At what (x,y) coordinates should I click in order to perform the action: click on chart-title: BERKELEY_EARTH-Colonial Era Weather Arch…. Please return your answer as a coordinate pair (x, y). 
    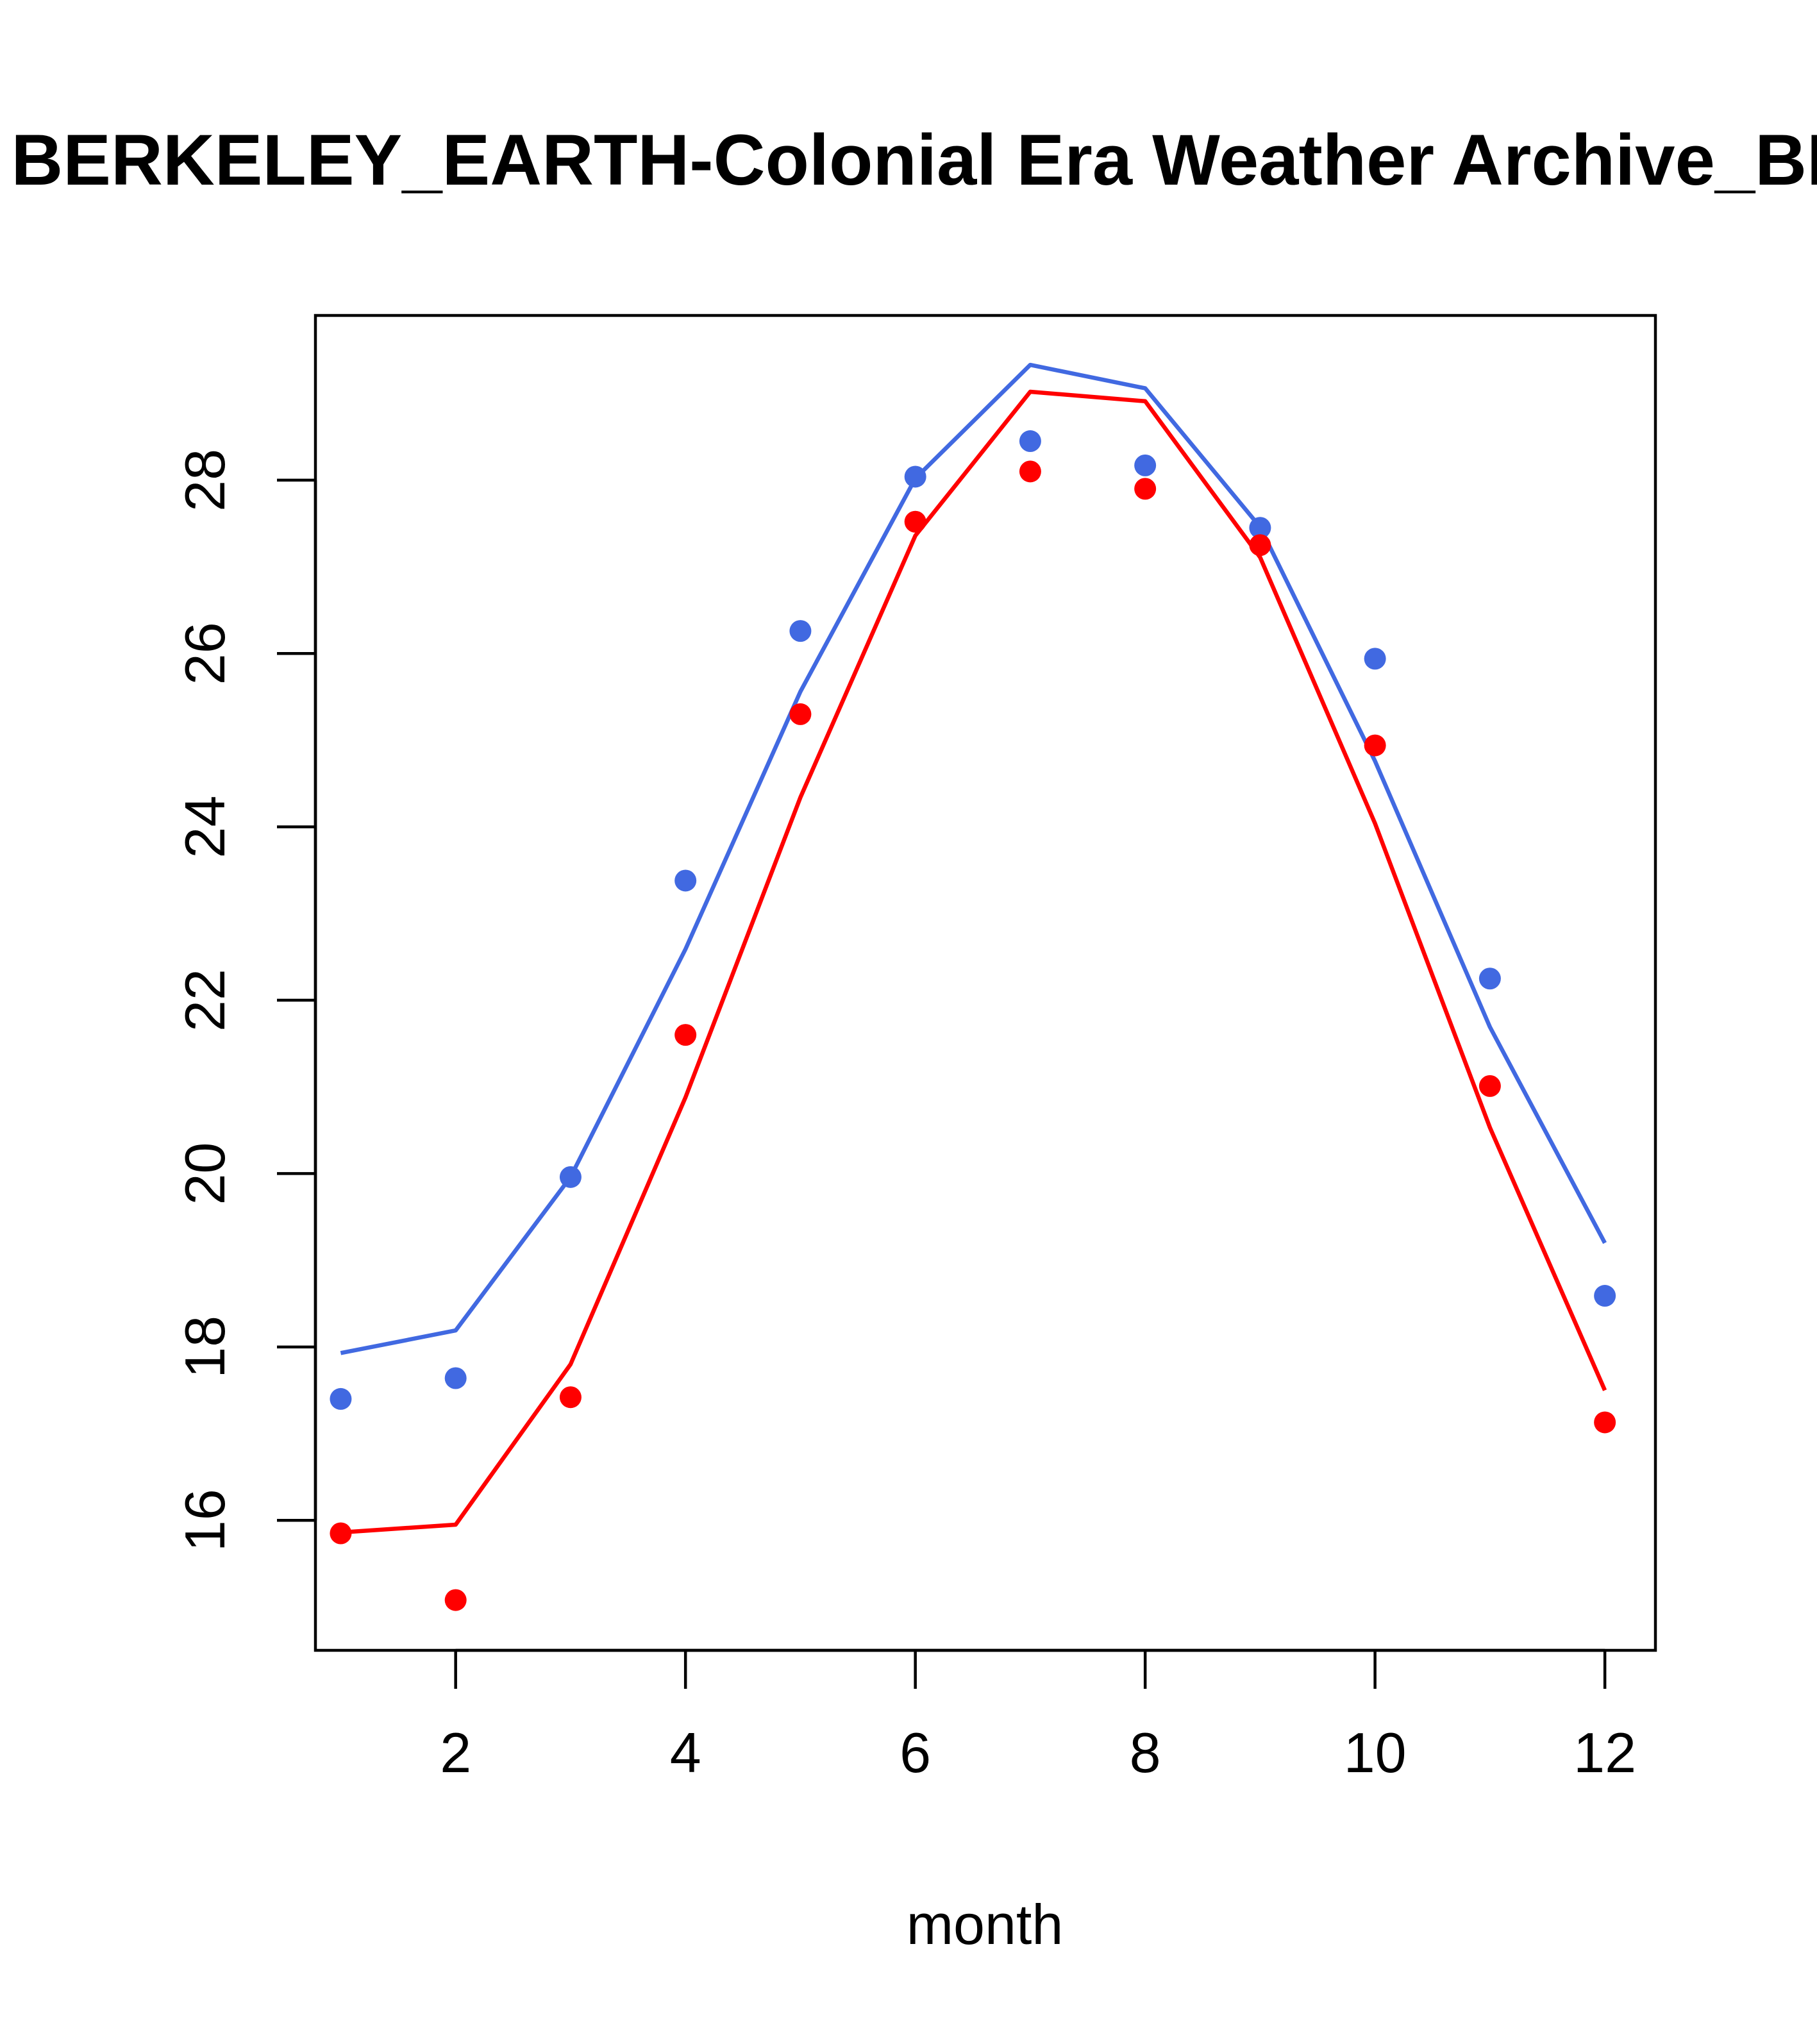
    Looking at the image, I should click on (914, 160).